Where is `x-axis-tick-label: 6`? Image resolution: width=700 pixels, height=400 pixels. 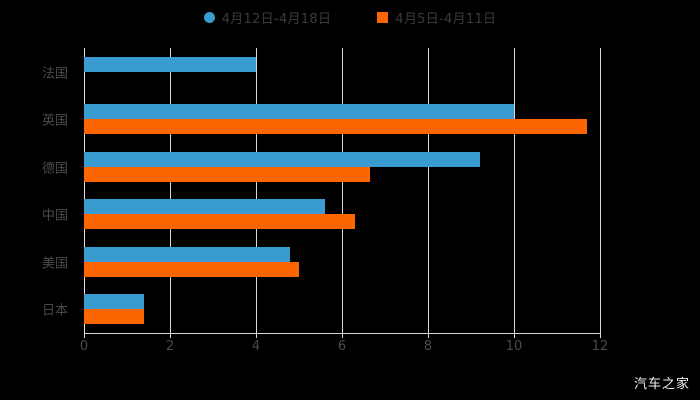
x-axis-tick-label: 6 is located at coordinates (342, 346).